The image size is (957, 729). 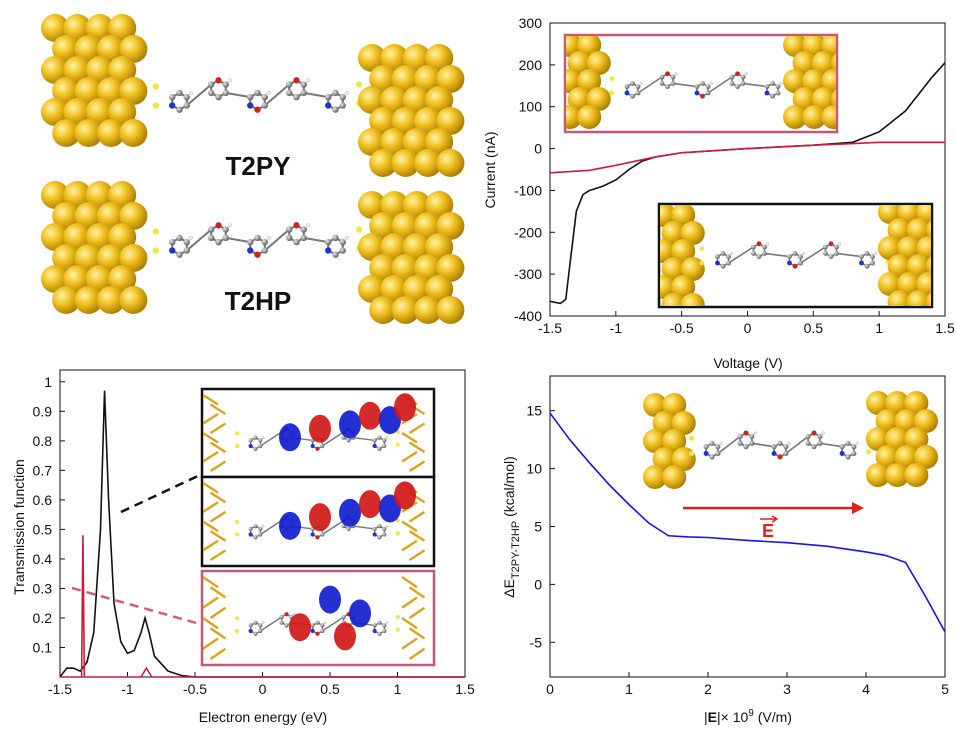 What do you see at coordinates (43, 559) in the screenshot?
I see `y-tick-label: 0.4` at bounding box center [43, 559].